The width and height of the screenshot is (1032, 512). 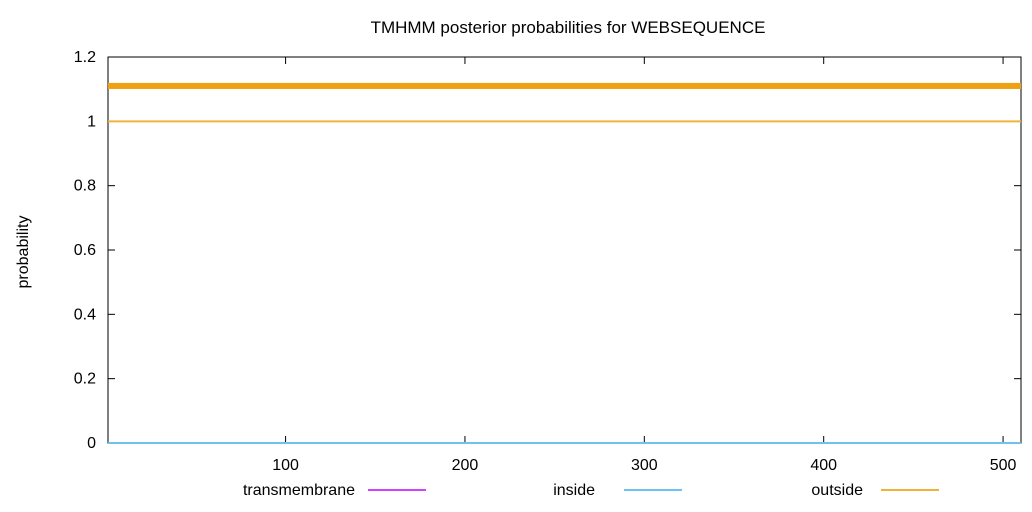 What do you see at coordinates (564, 85) in the screenshot?
I see `outside-band` at bounding box center [564, 85].